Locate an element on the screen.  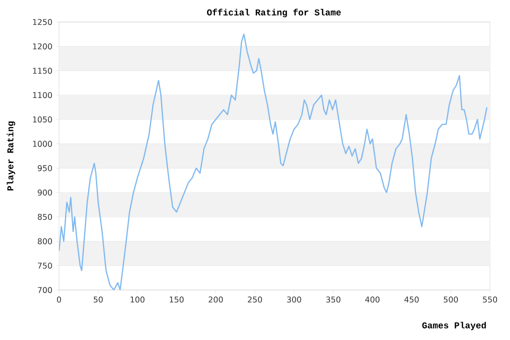
x-axis-title: Games Played is located at coordinates (454, 326).